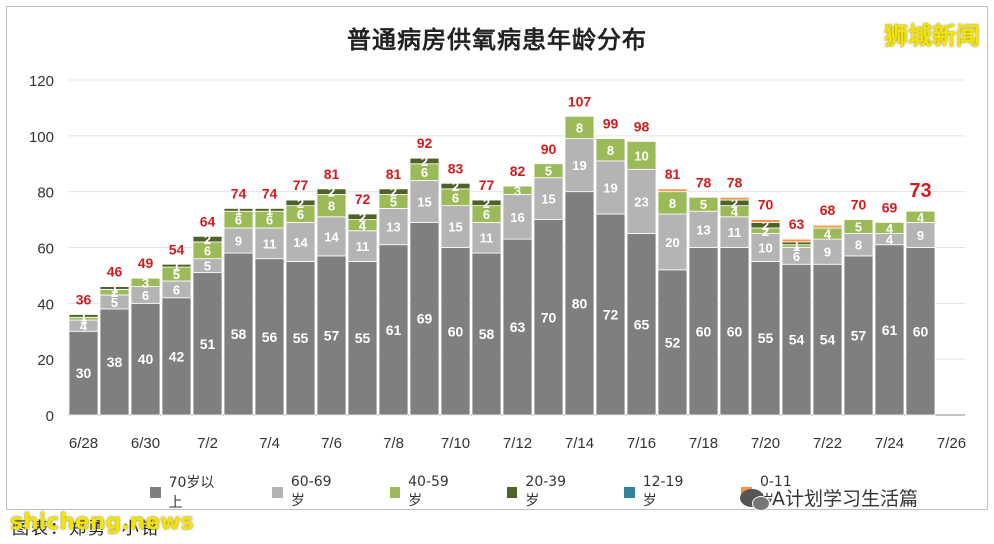 The image size is (994, 544). Describe the element at coordinates (83, 443) in the screenshot. I see `x-tick-label: 6/28` at that location.